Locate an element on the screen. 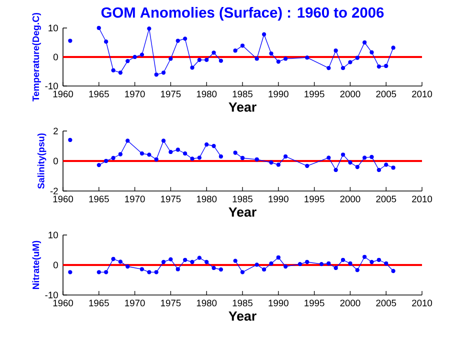 This screenshot has width=466, height=349. y-axis-title: Nitrate(uM) is located at coordinates (36, 264).